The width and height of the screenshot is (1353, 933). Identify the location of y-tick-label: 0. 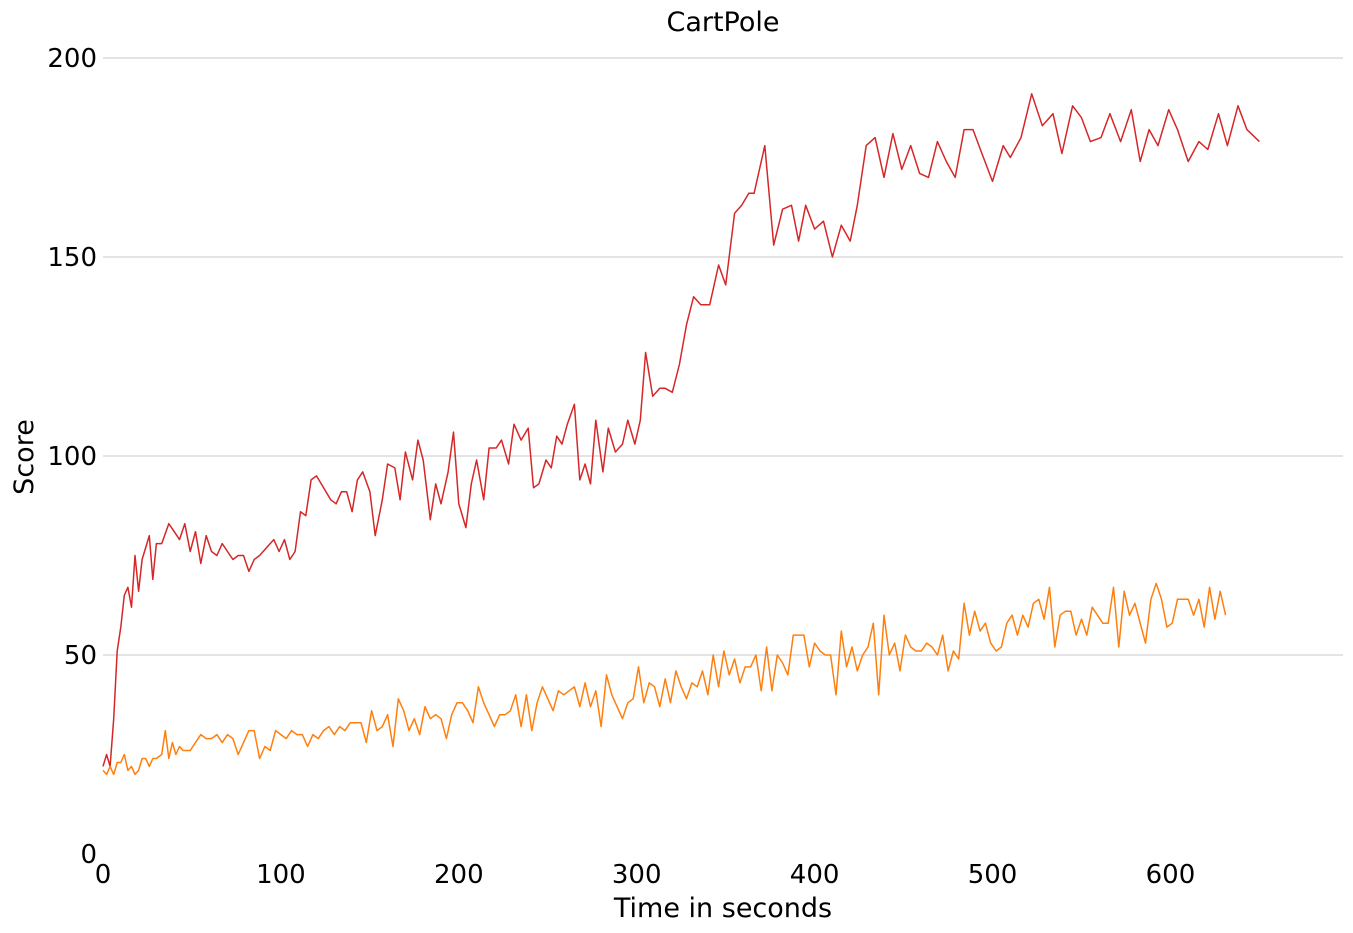
(88, 855).